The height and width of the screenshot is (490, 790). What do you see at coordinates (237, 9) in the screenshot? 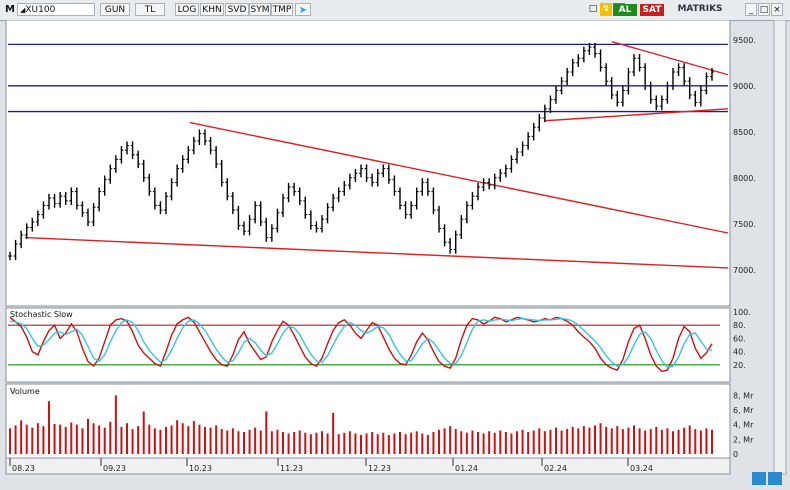
I see `svd-button: SVD` at bounding box center [237, 9].